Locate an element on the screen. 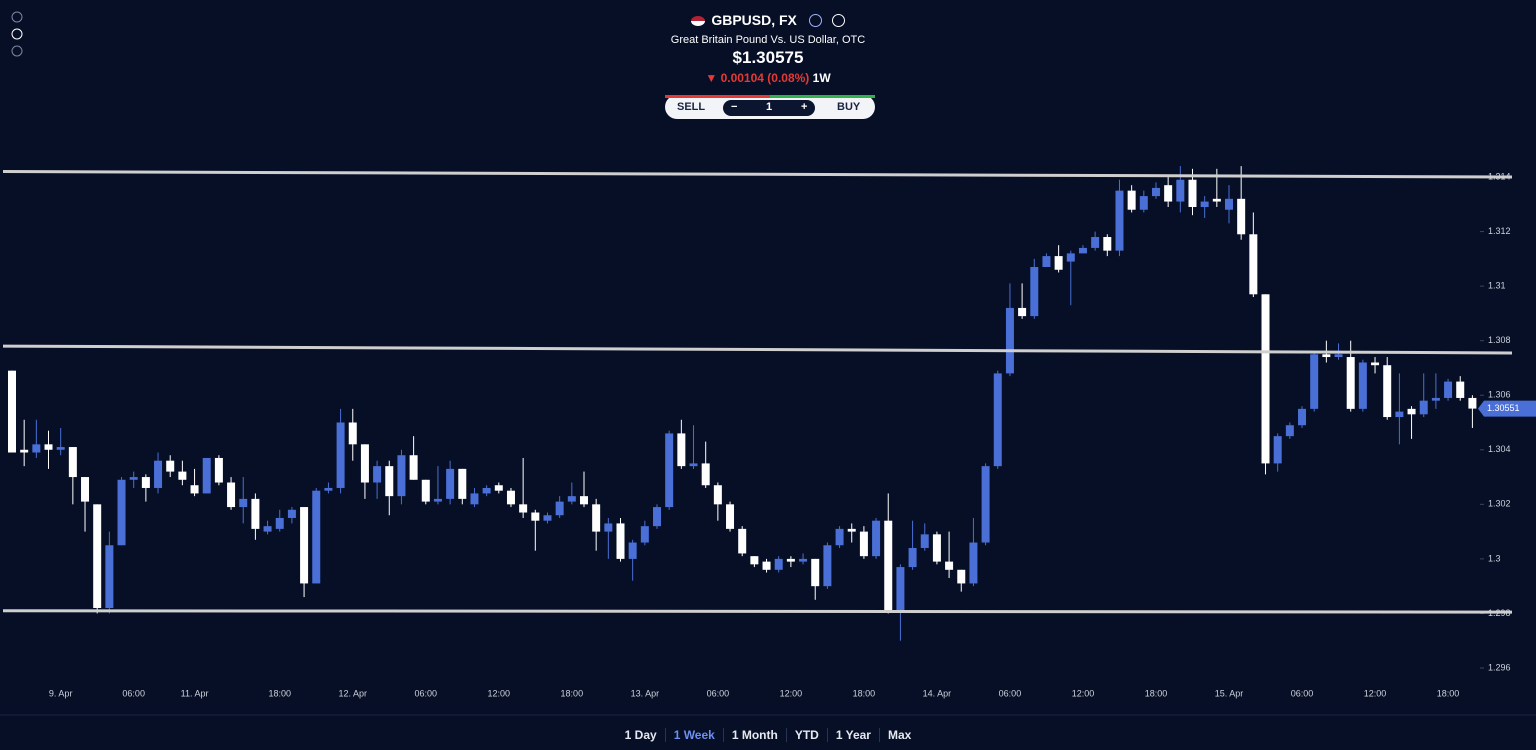  range-bar: 1 Day 1 Week 1 Month YTD 1 Year Max is located at coordinates (768, 735).